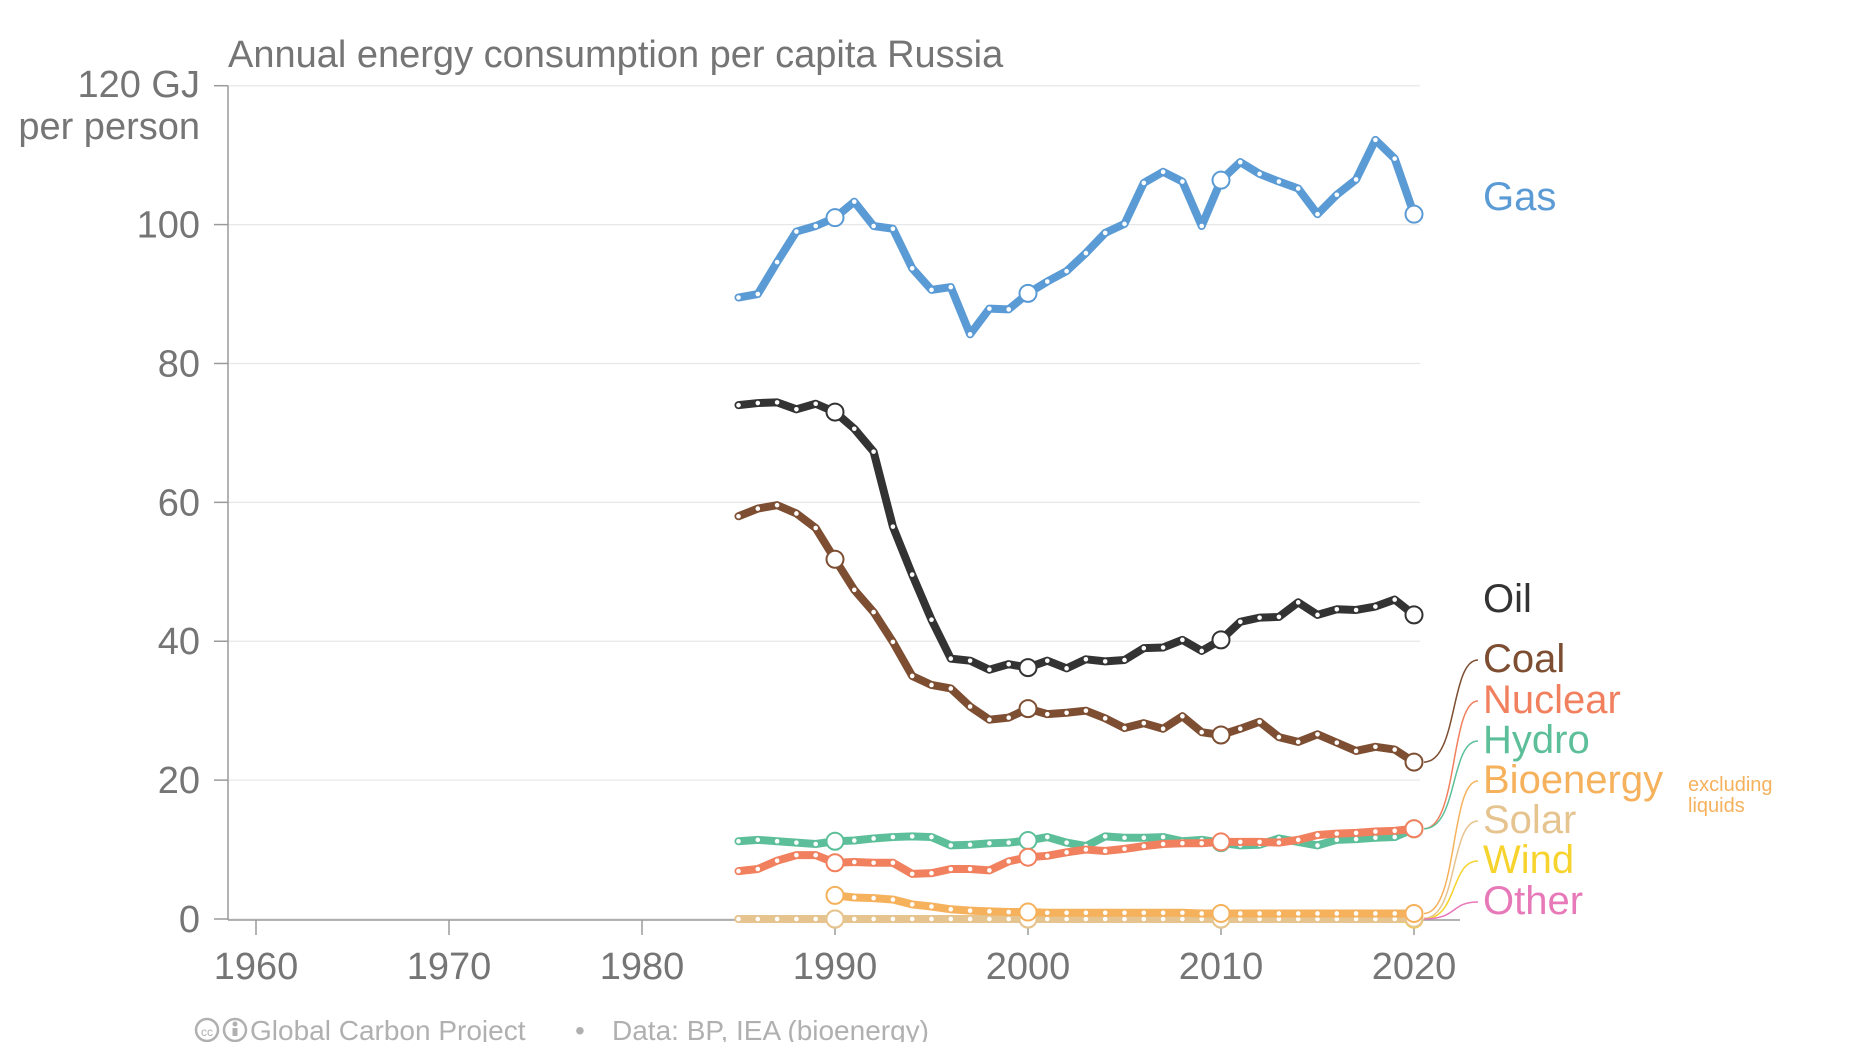 The height and width of the screenshot is (1042, 1852). I want to click on series-label-other: Other, so click(1533, 901).